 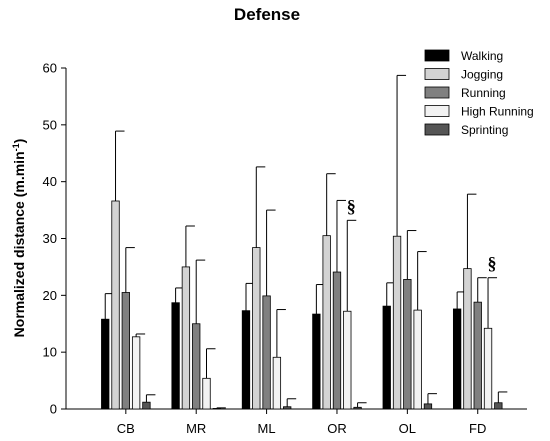 What do you see at coordinates (50, 352) in the screenshot?
I see `y-tick-label: 10` at bounding box center [50, 352].